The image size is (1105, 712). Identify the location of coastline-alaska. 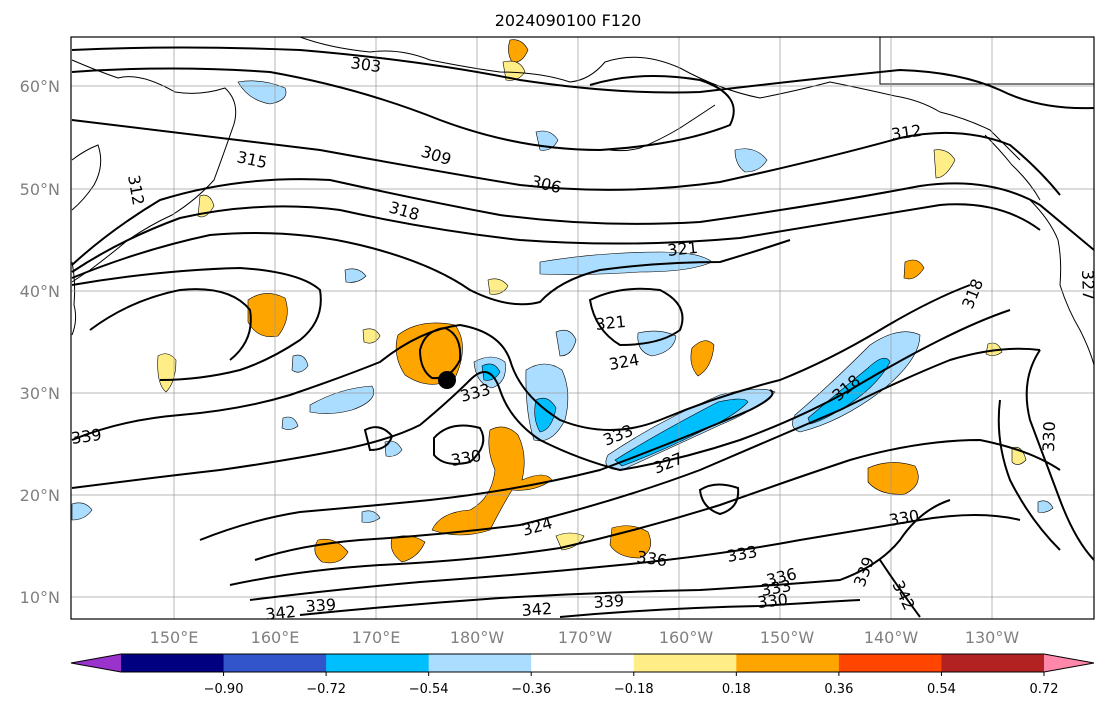
(660, 99).